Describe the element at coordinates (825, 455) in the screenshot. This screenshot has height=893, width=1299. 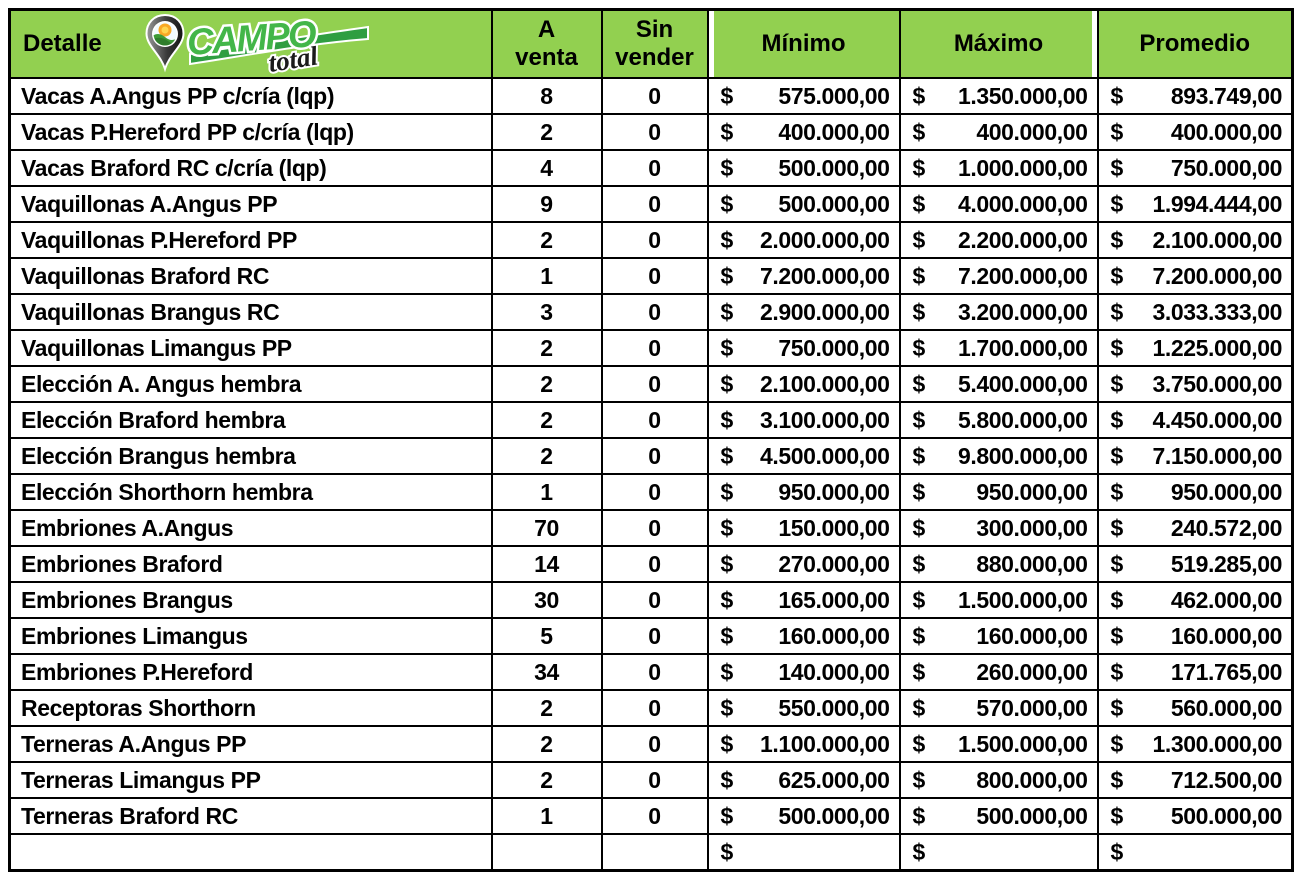
I see `minimo-amount: 4.500.000,00` at that location.